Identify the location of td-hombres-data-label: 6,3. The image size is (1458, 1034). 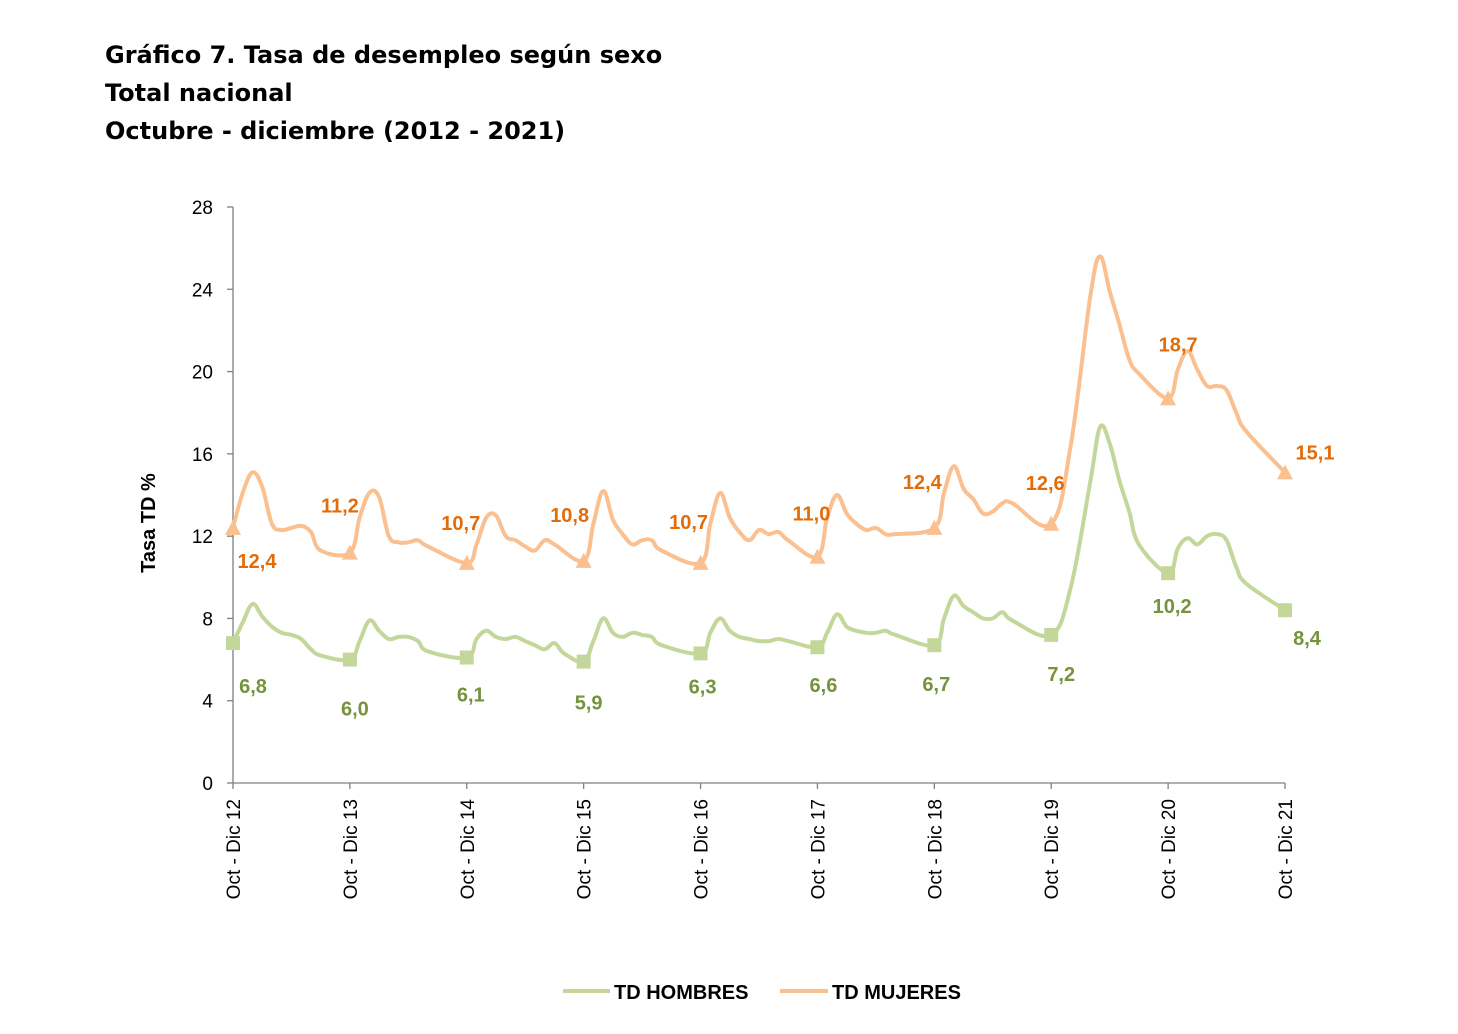
(703, 687).